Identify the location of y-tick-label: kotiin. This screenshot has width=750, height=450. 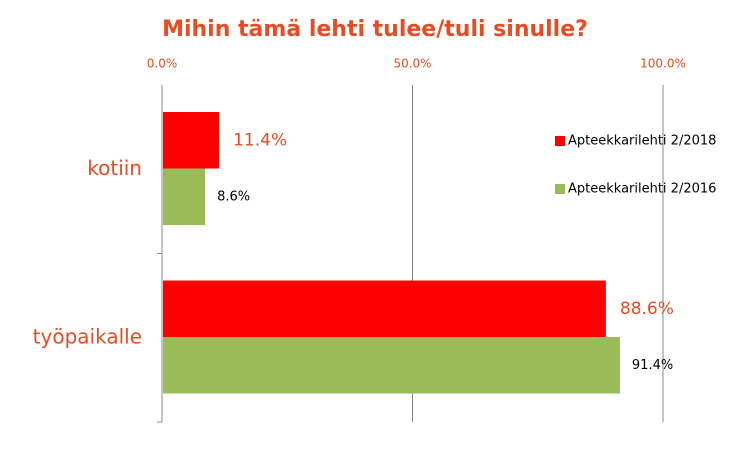
(114, 168).